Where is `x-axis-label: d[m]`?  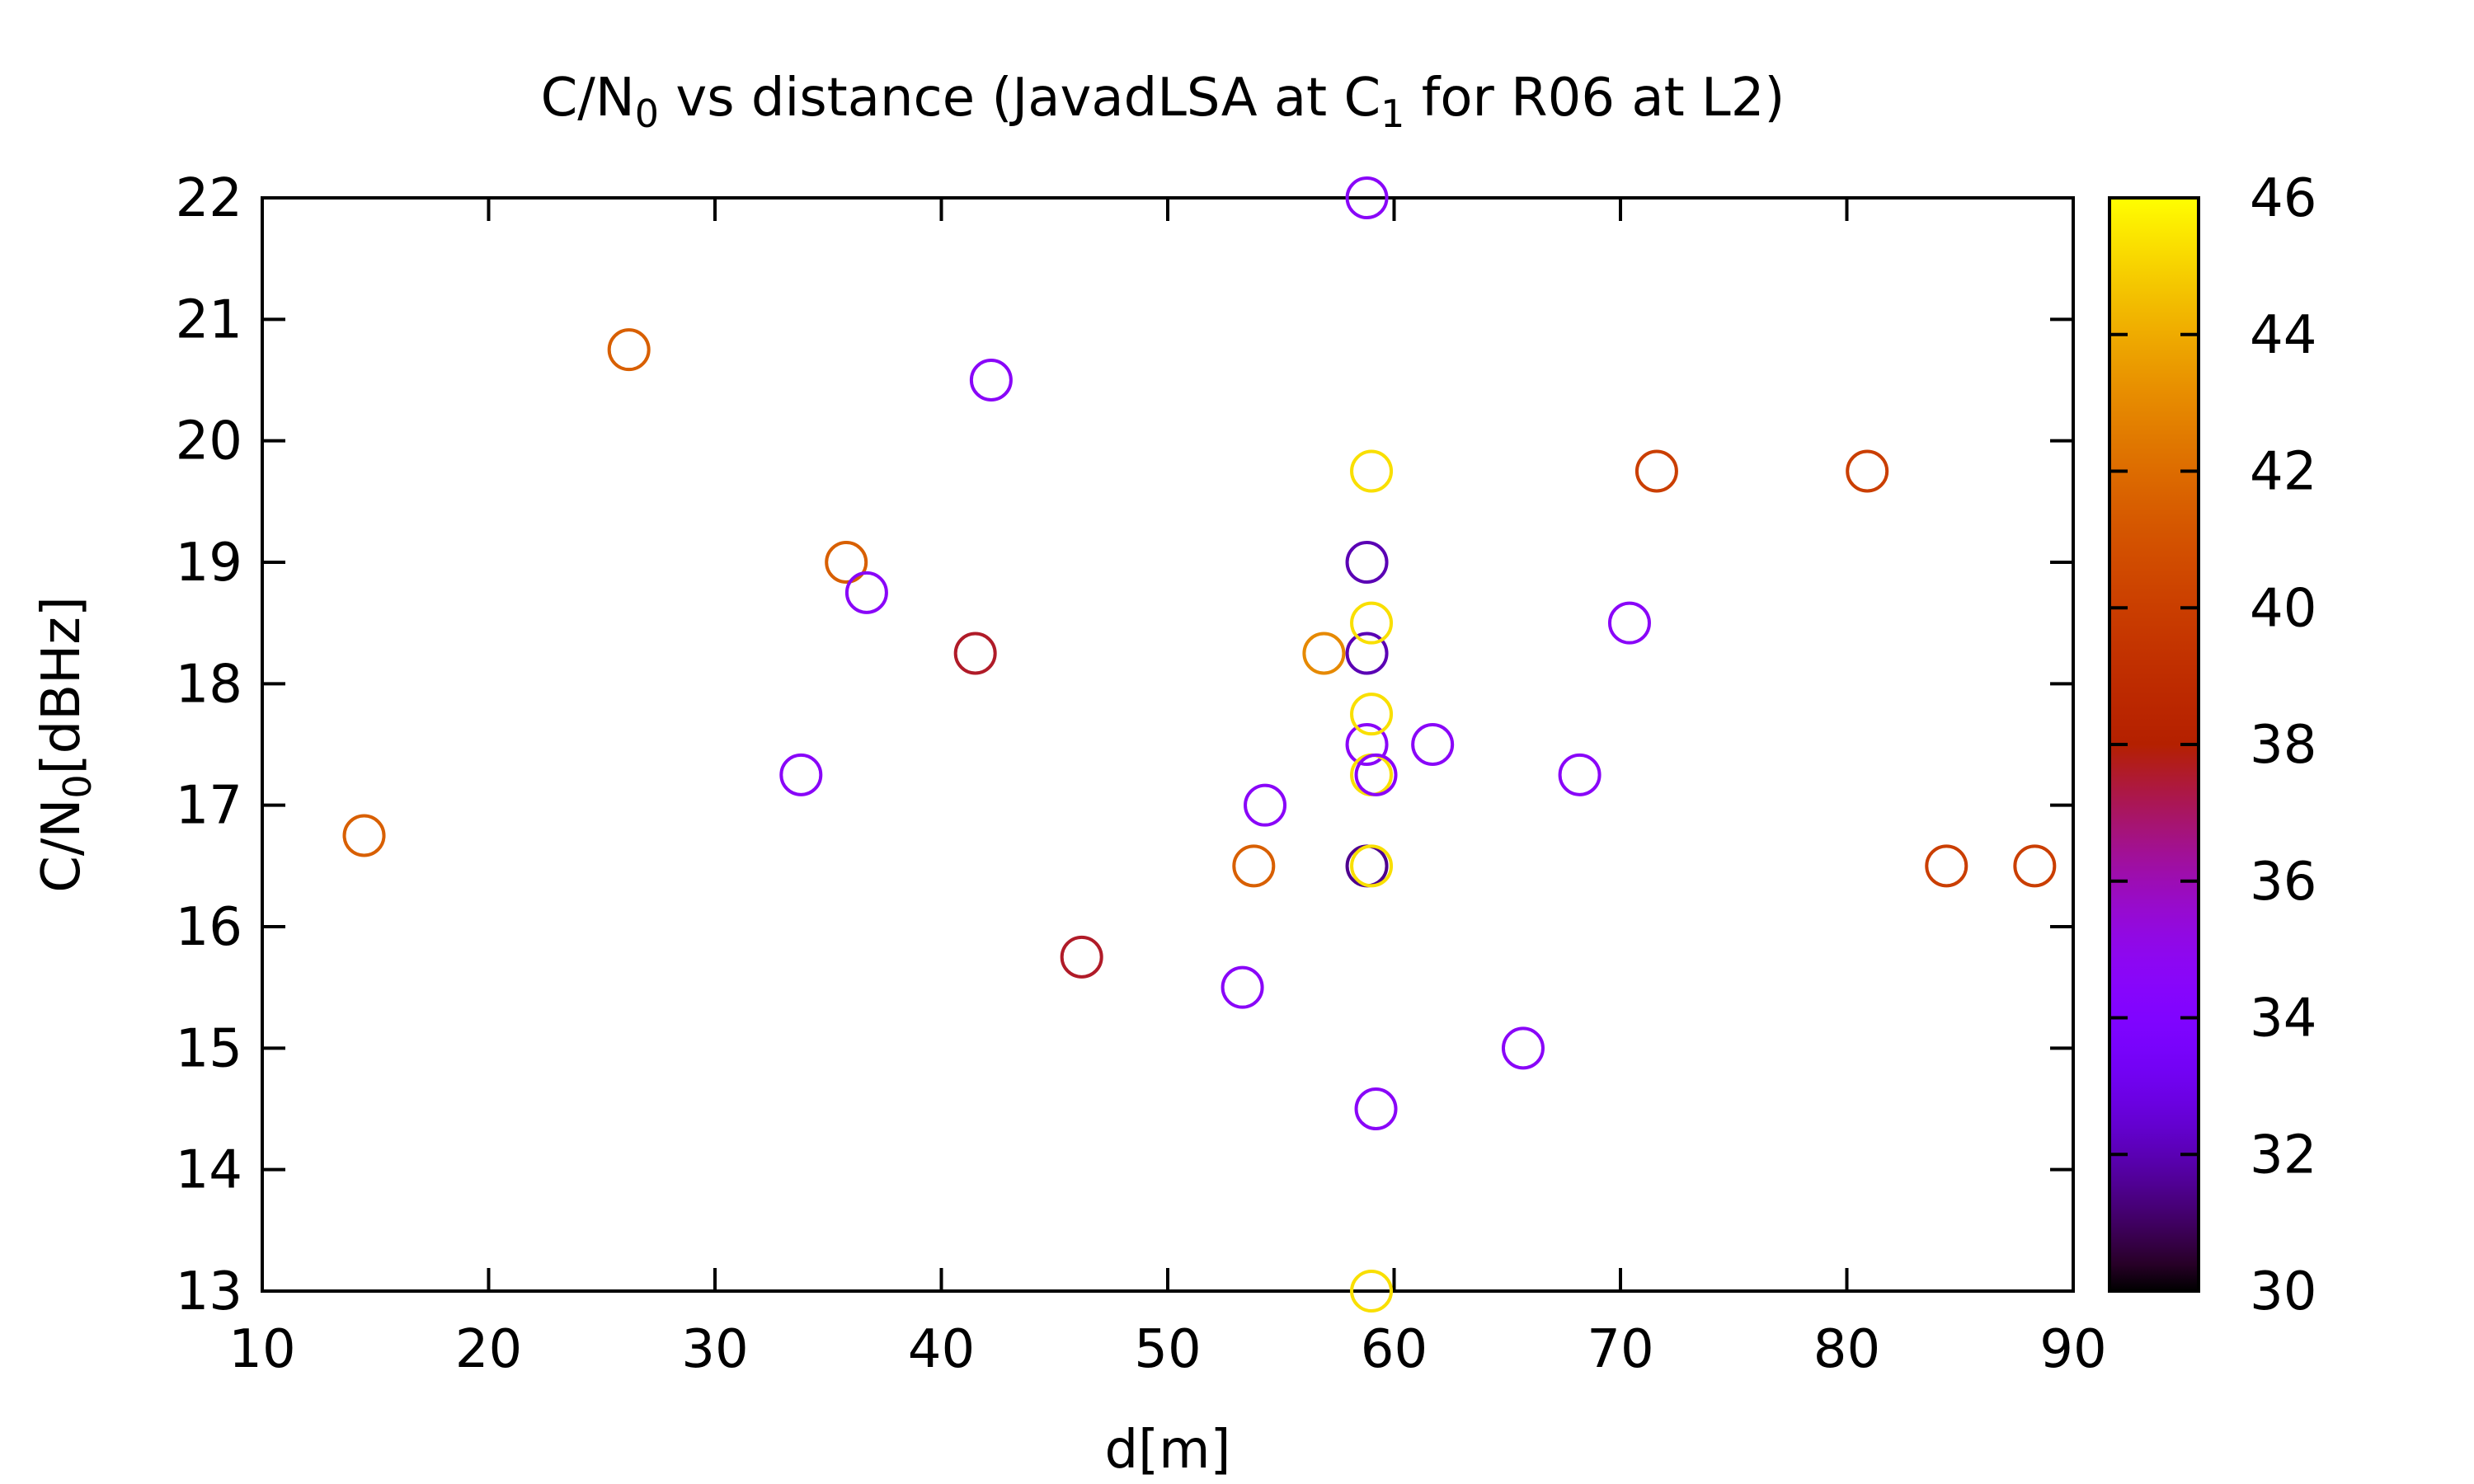
x-axis-label: d[m] is located at coordinates (1168, 1450).